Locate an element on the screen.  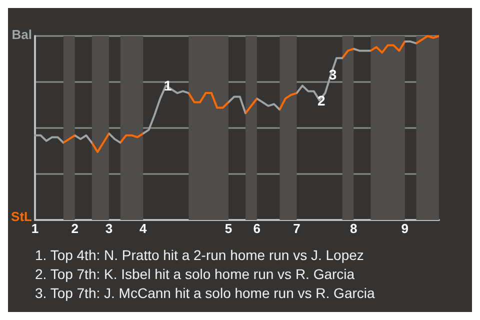
x-tick-label: 2 is located at coordinates (74, 228).